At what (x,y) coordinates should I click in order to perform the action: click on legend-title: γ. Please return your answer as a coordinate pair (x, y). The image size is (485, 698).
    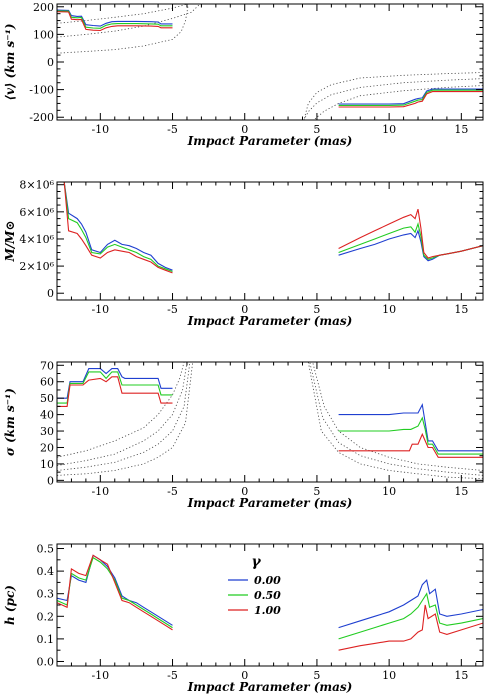
    Looking at the image, I should click on (256, 562).